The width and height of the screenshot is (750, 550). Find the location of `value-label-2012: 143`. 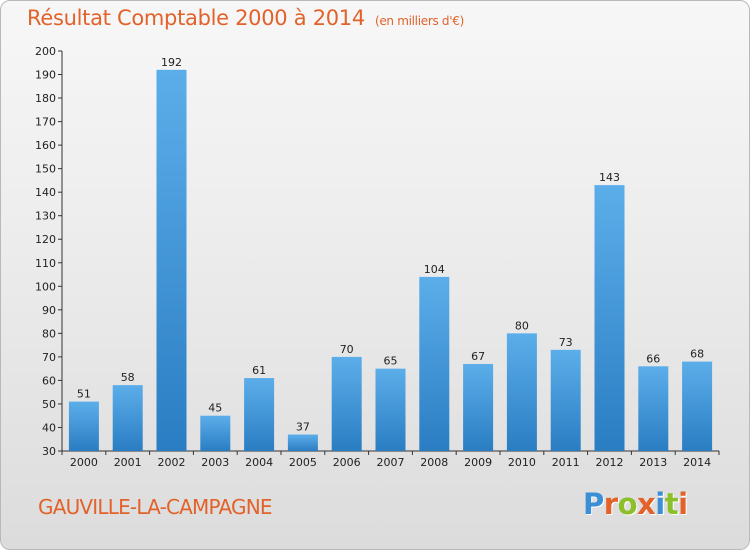

value-label-2012: 143 is located at coordinates (609, 177).